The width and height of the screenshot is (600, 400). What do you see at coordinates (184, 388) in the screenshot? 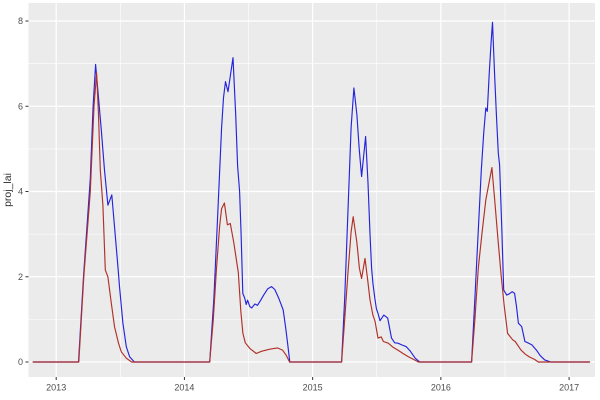
I see `x-tick-label: 2014` at bounding box center [184, 388].